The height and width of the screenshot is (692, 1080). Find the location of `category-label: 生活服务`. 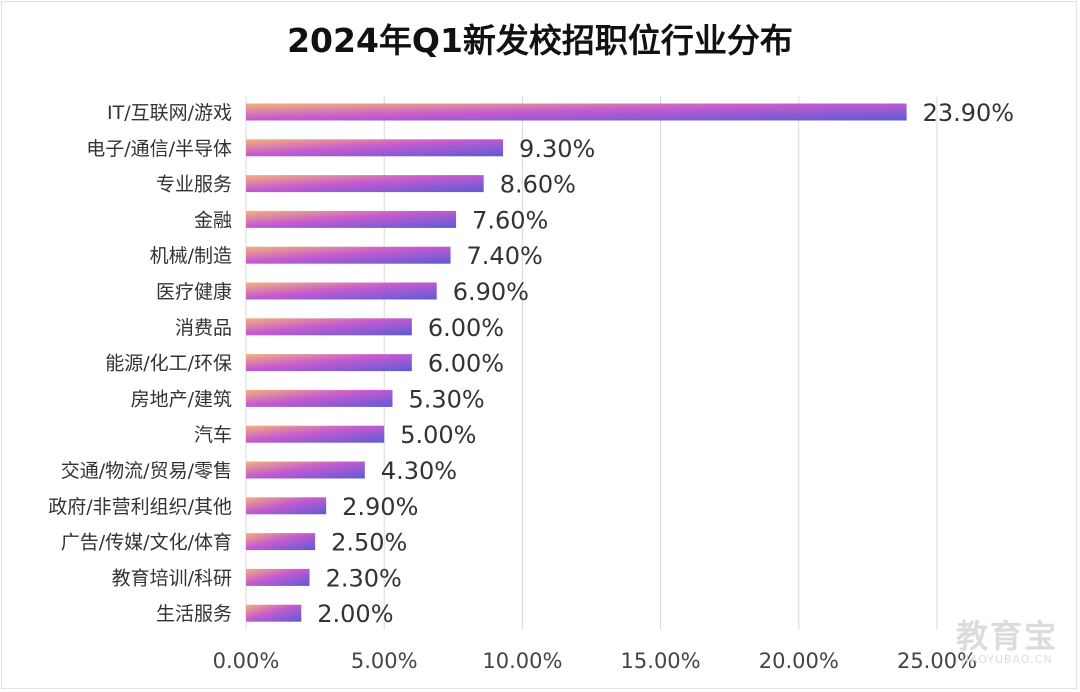

category-label: 生活服务 is located at coordinates (194, 614).